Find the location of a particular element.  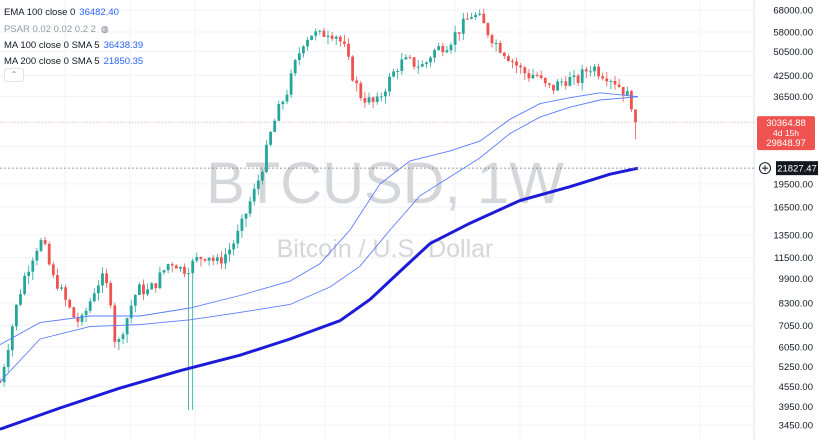

price-tick-label: 6050.00 is located at coordinates (796, 347).